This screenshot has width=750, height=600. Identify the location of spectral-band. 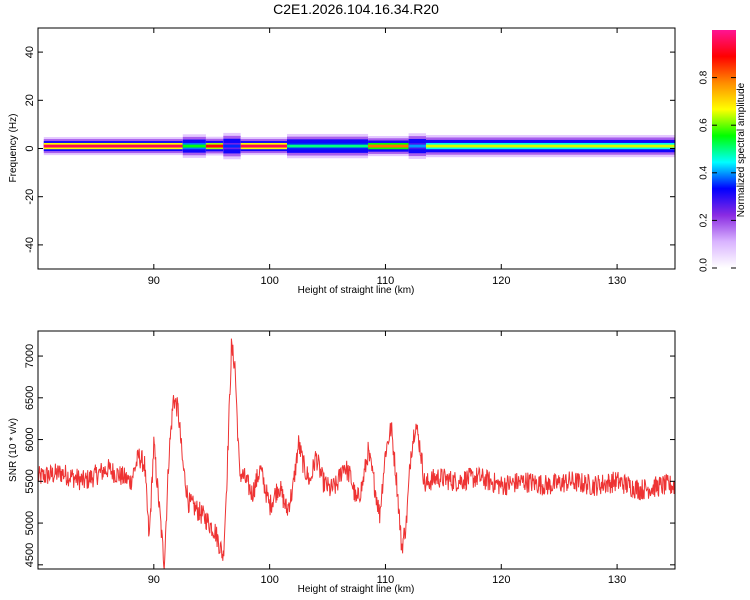
(359, 146).